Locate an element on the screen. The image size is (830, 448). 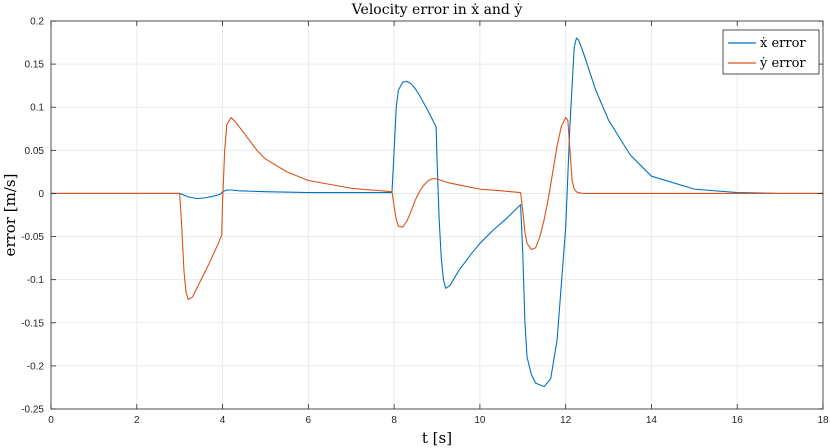
x-axis-label: t [s] is located at coordinates (437, 438).